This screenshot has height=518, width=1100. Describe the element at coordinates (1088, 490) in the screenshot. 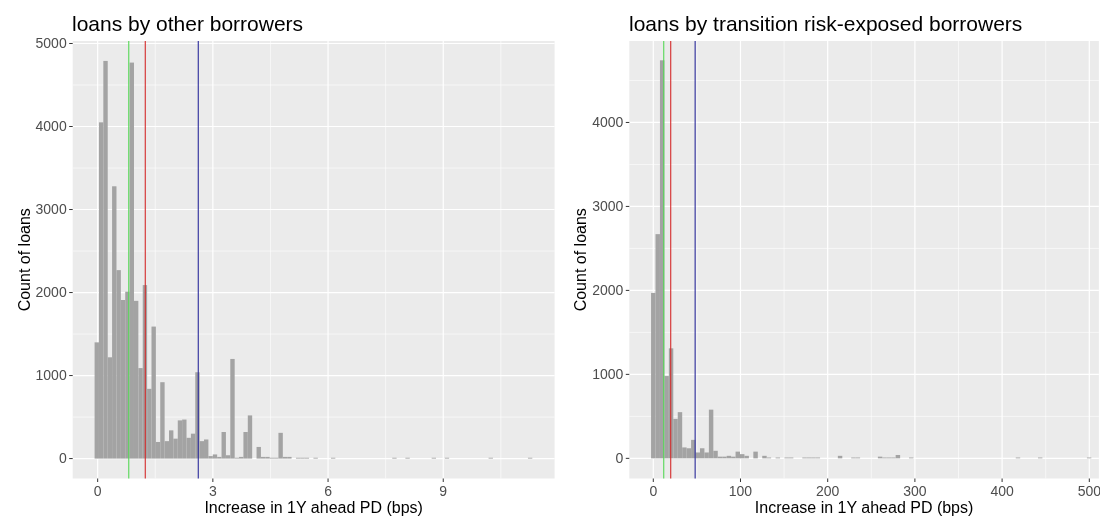

I see `x-tick-label: 500` at that location.